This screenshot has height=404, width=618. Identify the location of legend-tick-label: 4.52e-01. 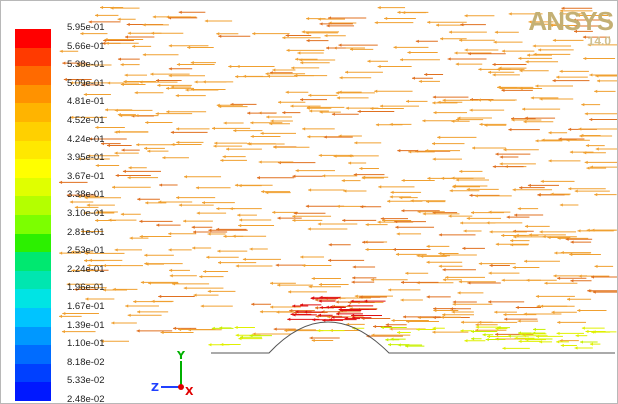
(86, 121).